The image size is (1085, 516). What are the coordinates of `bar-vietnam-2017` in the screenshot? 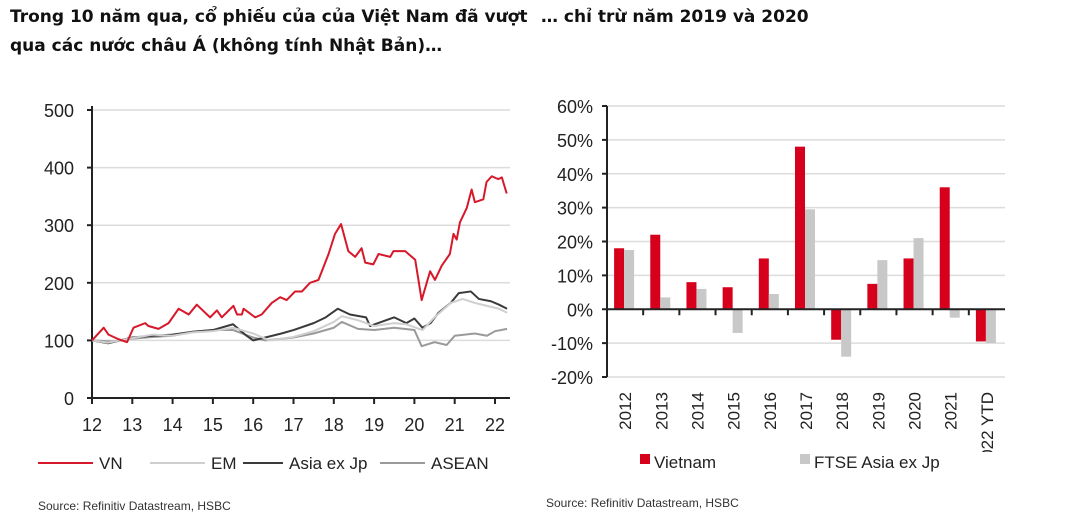 It's located at (800, 228).